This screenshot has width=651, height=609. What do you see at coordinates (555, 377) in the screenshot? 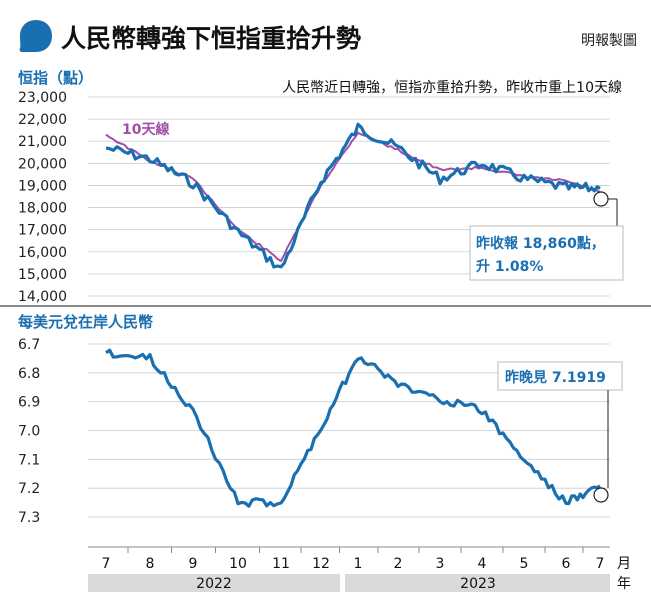
I see `cny-annotation-text: 昨晚見 7.1919` at bounding box center [555, 377].